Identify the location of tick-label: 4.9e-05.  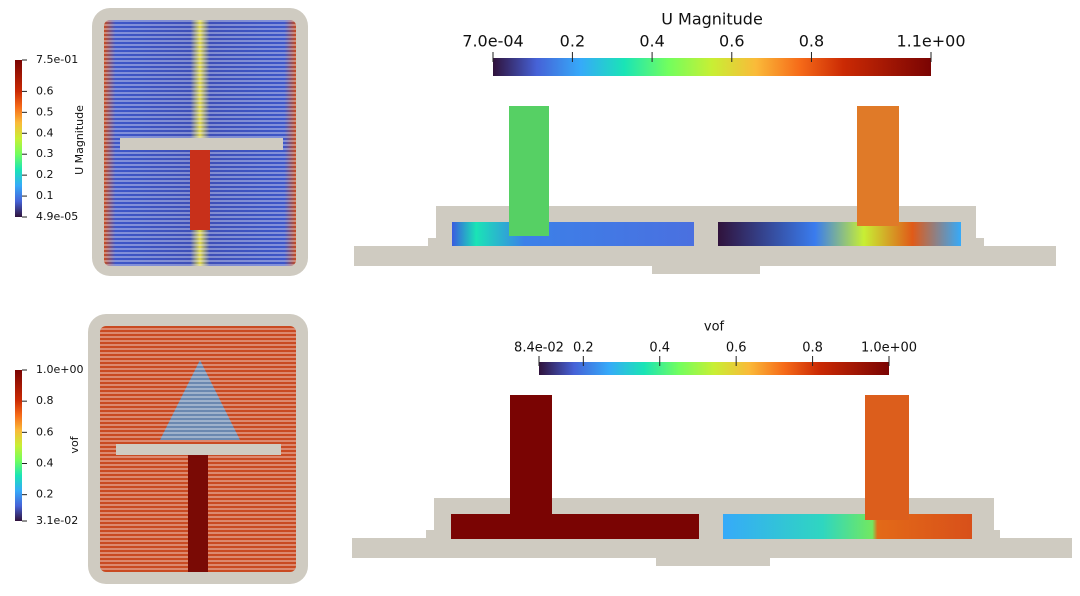
(57, 216).